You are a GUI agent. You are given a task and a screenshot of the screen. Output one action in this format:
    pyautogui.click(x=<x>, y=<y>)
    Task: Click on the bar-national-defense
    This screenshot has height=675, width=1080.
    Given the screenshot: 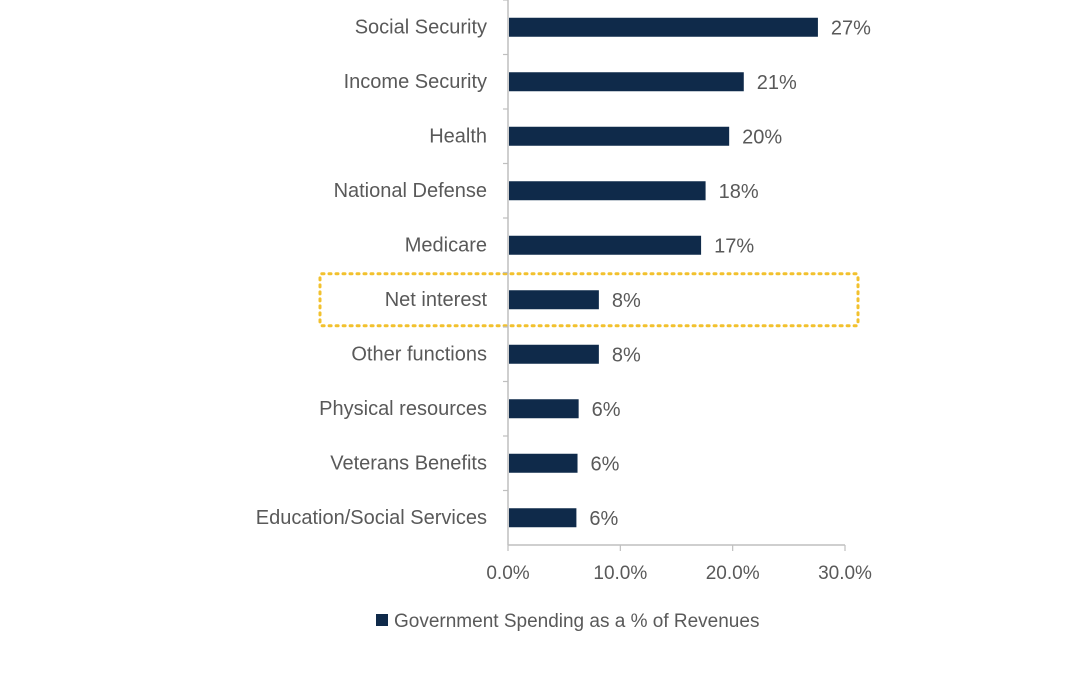 What is the action you would take?
    pyautogui.click(x=607, y=191)
    